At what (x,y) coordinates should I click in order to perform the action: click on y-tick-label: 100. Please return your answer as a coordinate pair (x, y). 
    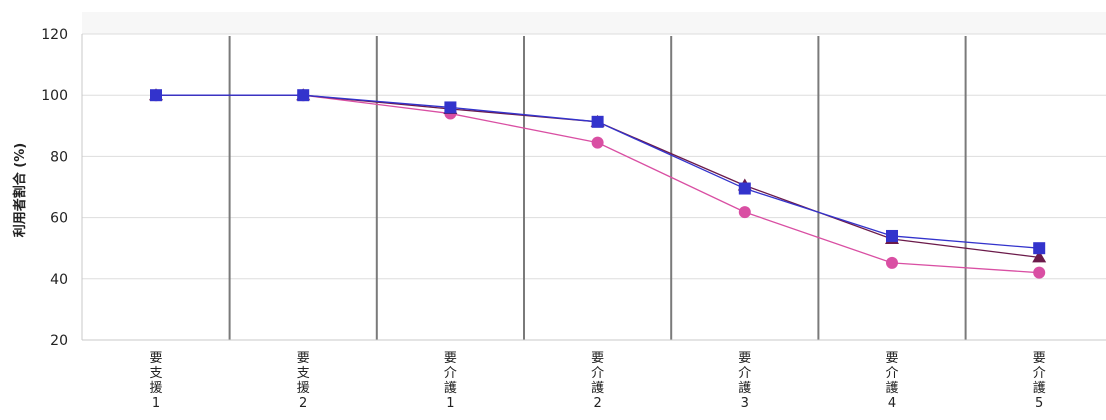
    Looking at the image, I should click on (54, 96).